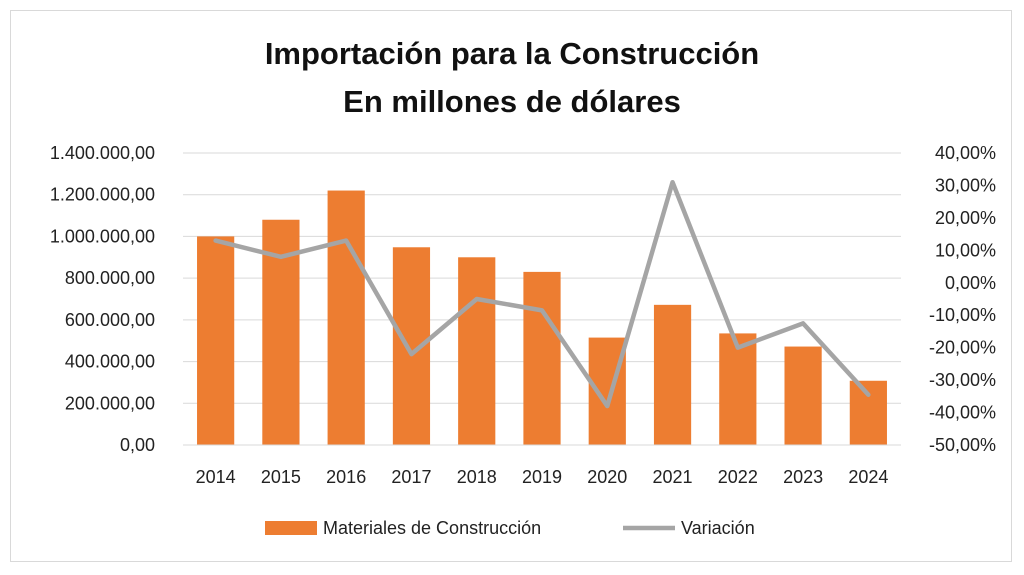 This screenshot has height=575, width=1024. What do you see at coordinates (962, 348) in the screenshot?
I see `y-right-tick-label: -20,00%` at bounding box center [962, 348].